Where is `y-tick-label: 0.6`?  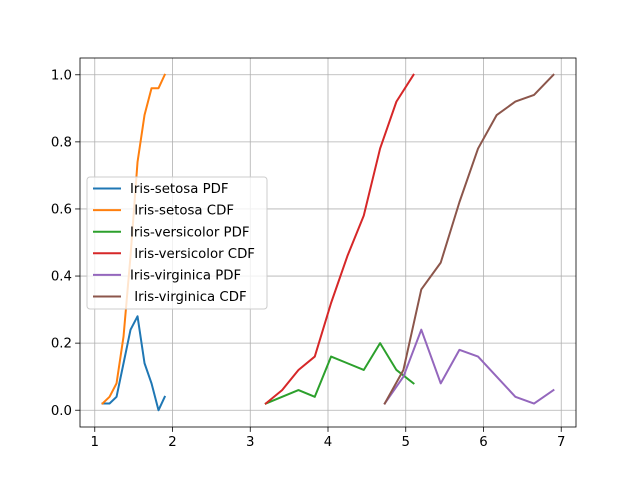
y-tick-label: 0.6 is located at coordinates (61, 210).